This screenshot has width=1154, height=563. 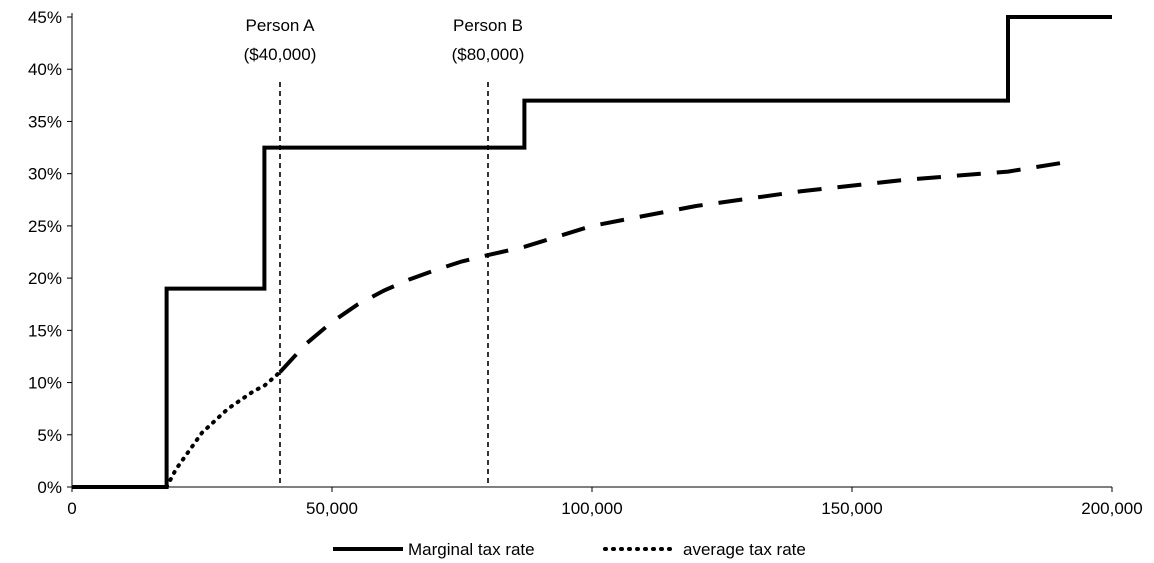 I want to click on y-tick-label: 35%, so click(x=45, y=121).